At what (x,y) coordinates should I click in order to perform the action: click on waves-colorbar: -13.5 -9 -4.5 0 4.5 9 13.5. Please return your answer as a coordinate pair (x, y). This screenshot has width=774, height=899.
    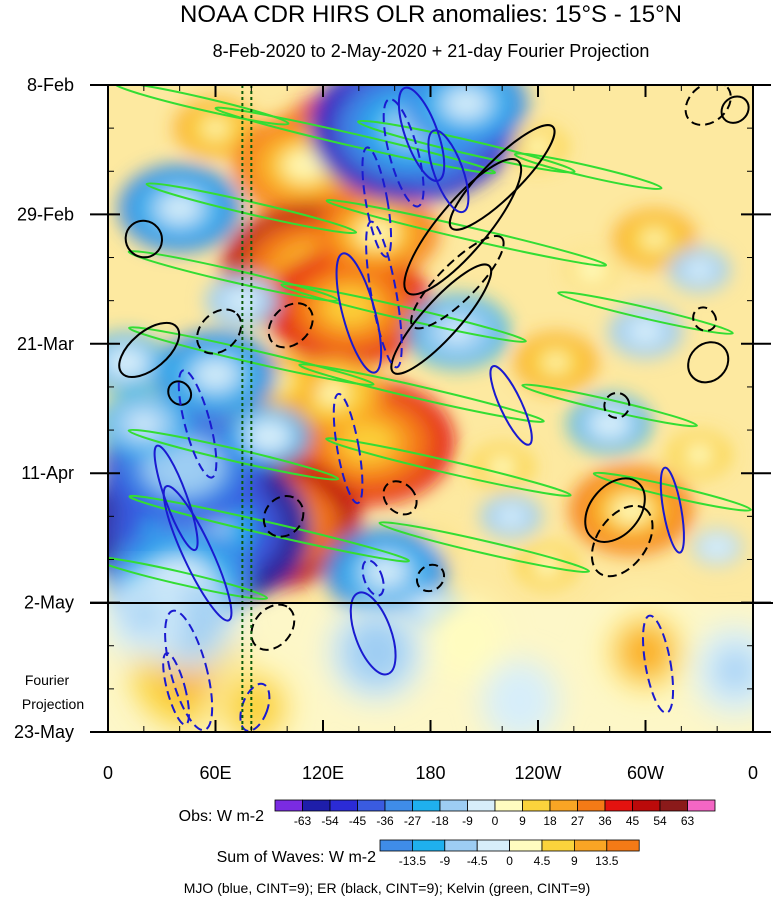
    Looking at the image, I should click on (509, 853).